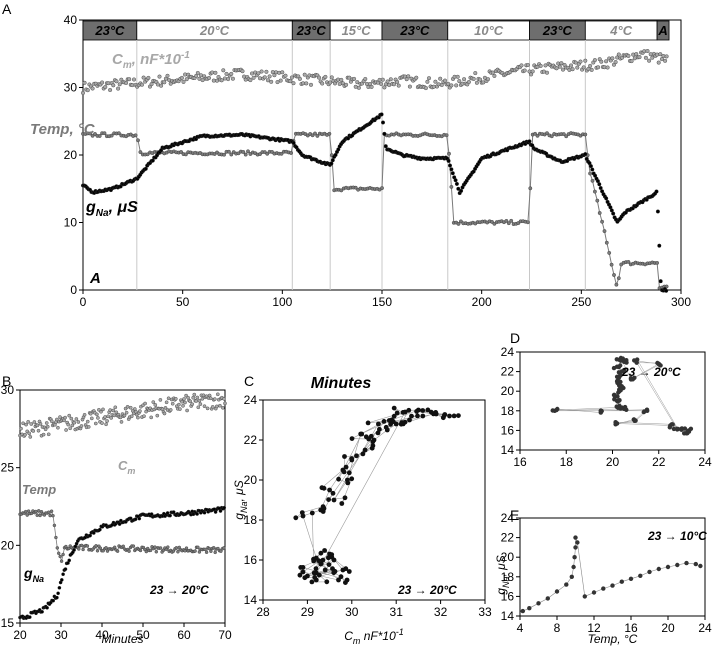  Describe the element at coordinates (508, 518) in the screenshot. I see `y-tick-label: 24` at that location.